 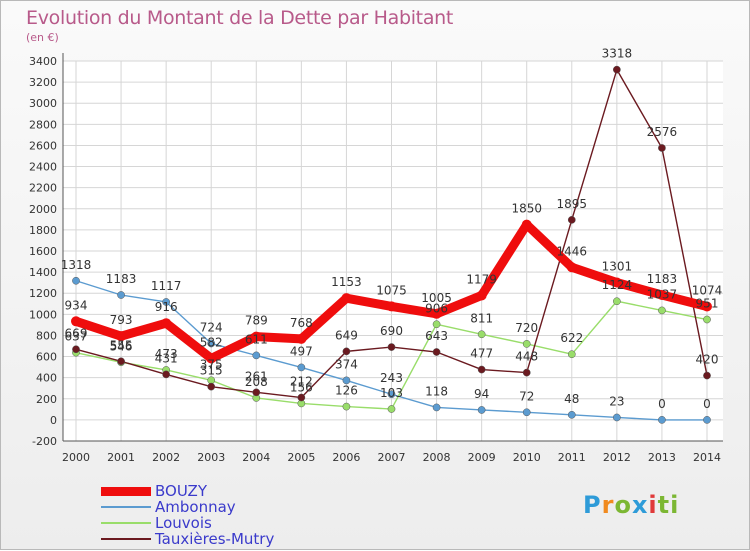 I want to click on y-tick-label: 200, so click(x=46, y=399).